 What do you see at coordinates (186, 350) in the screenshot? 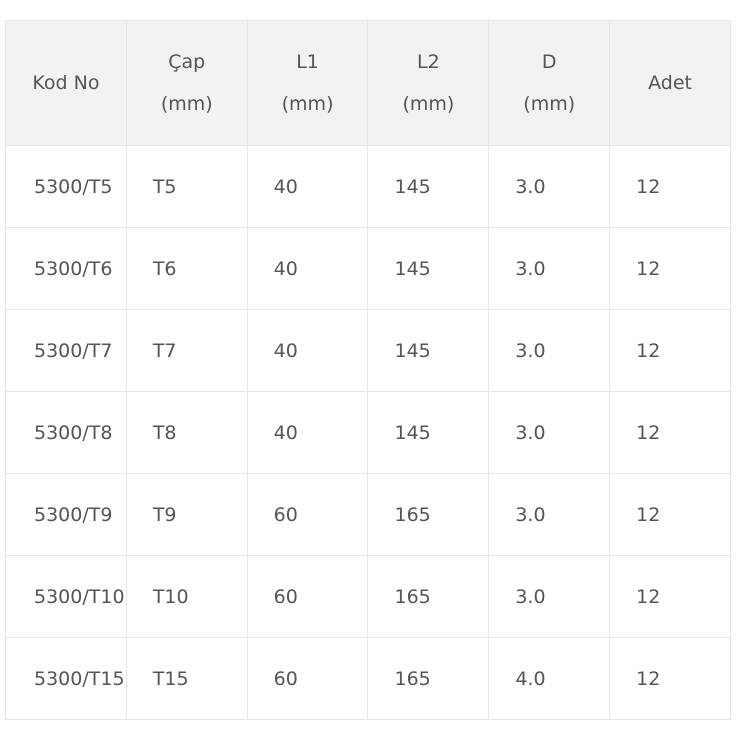
I see `table-cell: T7` at bounding box center [186, 350].